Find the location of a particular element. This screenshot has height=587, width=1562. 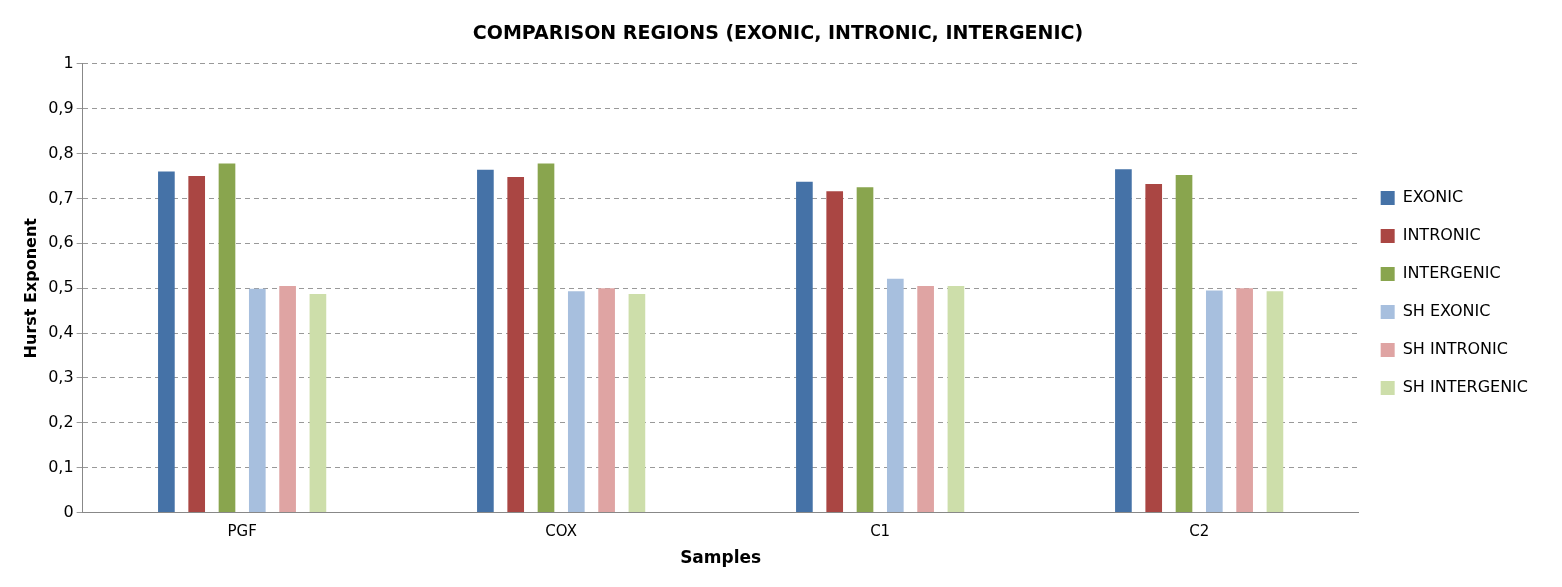

y-tick-label: 0,9 is located at coordinates (61, 107).